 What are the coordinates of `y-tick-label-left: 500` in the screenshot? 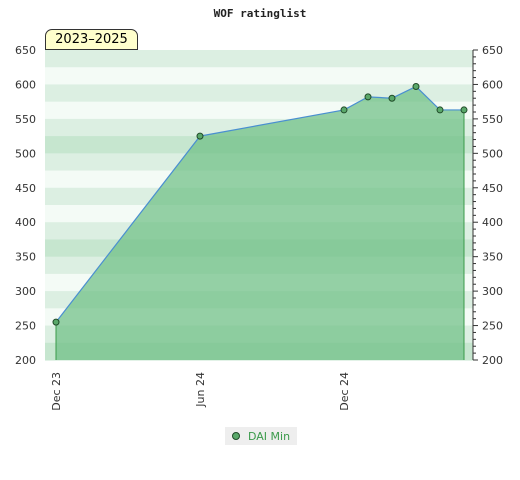 It's located at (25, 153).